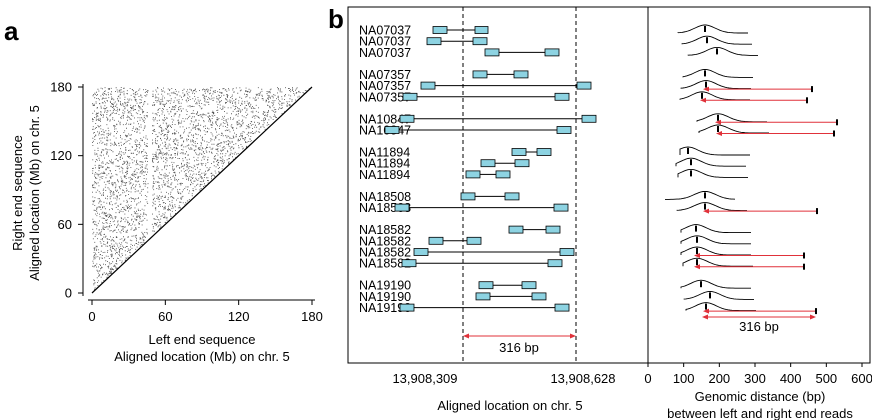  What do you see at coordinates (239, 316) in the screenshot?
I see `x-tick-label: 120` at bounding box center [239, 316].